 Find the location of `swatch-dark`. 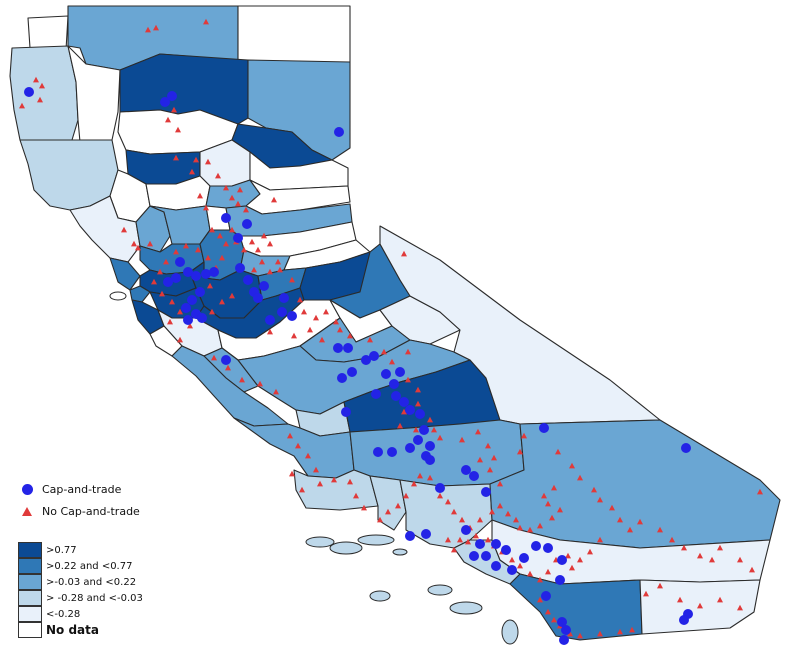

swatch-dark is located at coordinates (30, 566).